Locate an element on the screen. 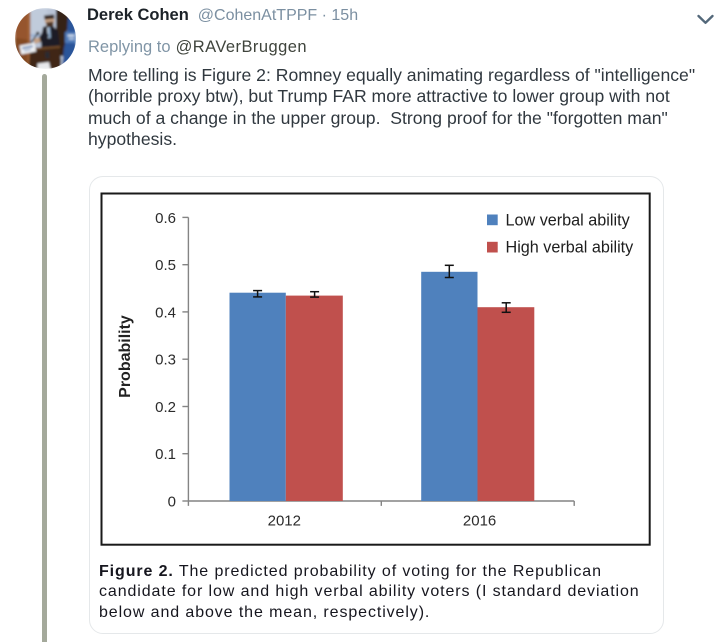 The height and width of the screenshot is (642, 725). svg-text: 0.2 is located at coordinates (165, 407).